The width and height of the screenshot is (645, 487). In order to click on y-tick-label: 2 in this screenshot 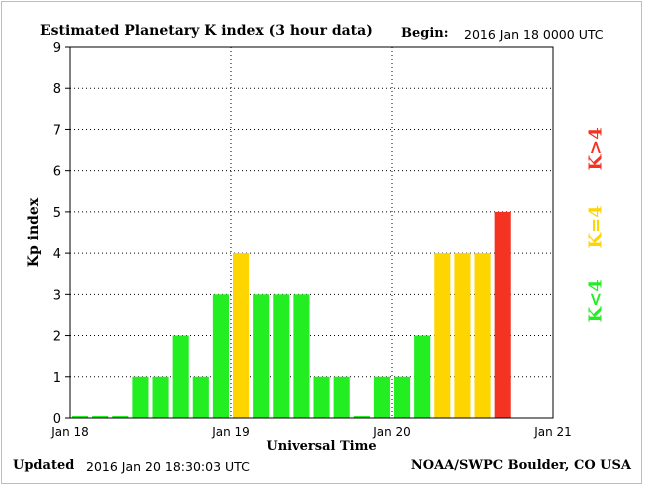, I will do `click(57, 337)`.